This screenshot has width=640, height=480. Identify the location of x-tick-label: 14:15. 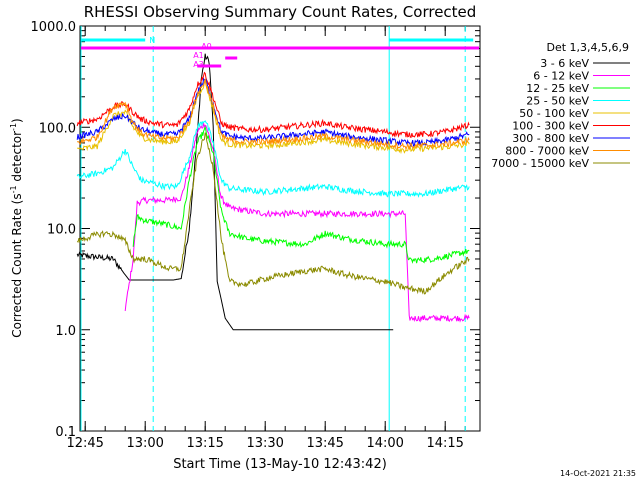
(444, 443).